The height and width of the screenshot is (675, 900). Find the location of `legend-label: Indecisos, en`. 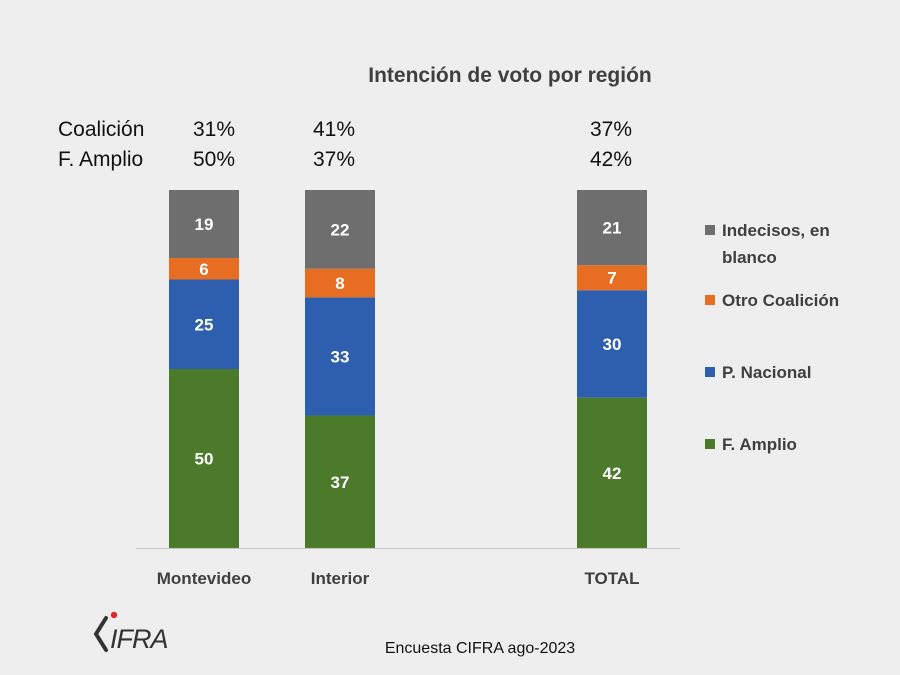

legend-label: Indecisos, en is located at coordinates (776, 230).